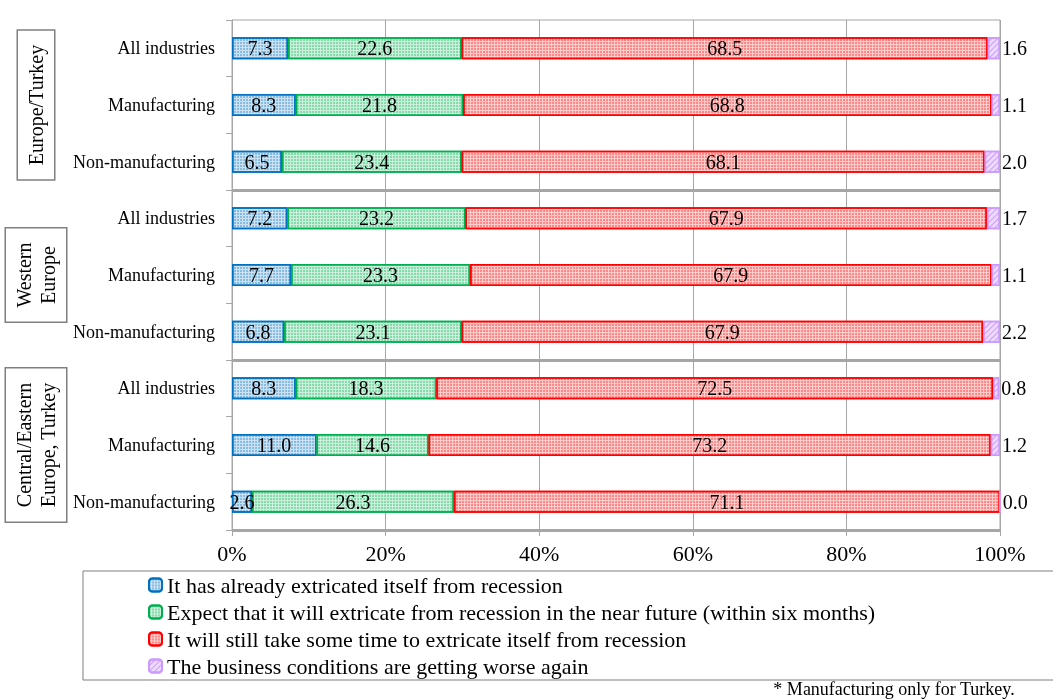 This screenshot has width=1053, height=700. I want to click on data-label: 7.7, so click(262, 275).